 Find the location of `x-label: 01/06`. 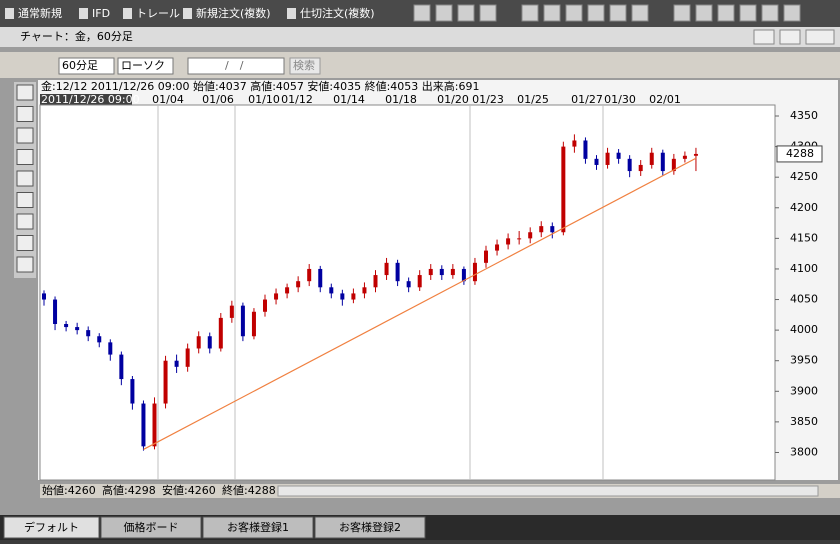

x-label: 01/06 is located at coordinates (218, 99).